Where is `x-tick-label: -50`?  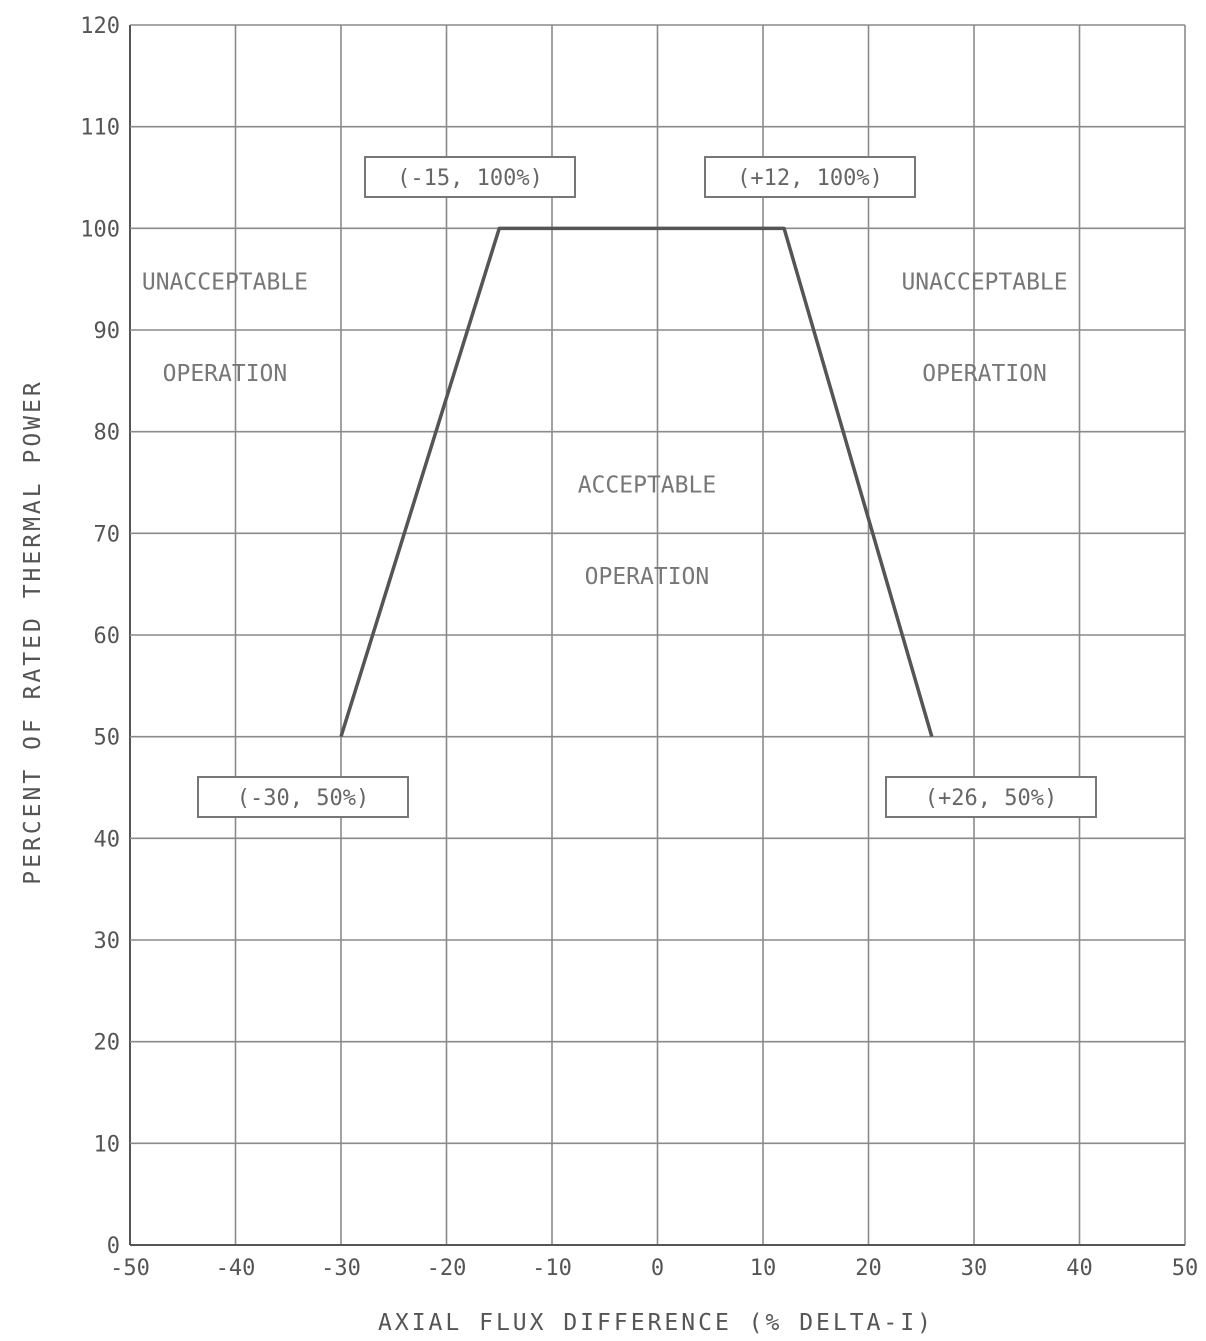 x-tick-label: -50 is located at coordinates (130, 1268).